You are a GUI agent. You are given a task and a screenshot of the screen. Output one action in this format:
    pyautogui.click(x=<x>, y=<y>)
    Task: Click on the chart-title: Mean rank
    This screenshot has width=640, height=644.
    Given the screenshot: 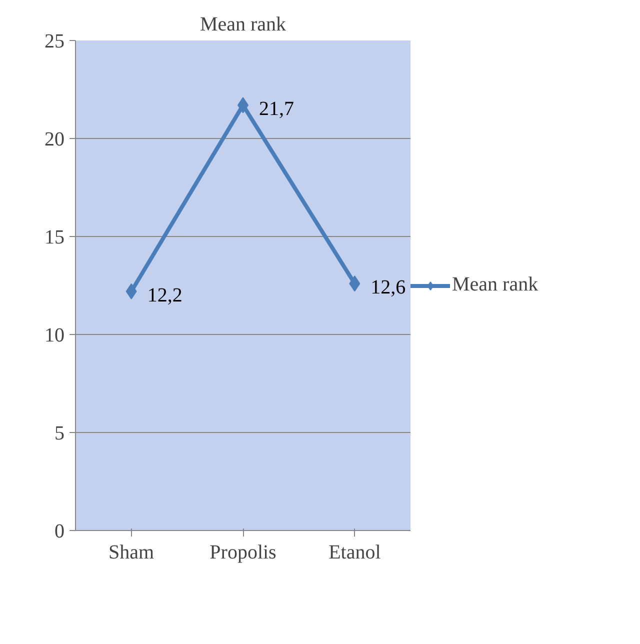 What is the action you would take?
    pyautogui.click(x=243, y=25)
    